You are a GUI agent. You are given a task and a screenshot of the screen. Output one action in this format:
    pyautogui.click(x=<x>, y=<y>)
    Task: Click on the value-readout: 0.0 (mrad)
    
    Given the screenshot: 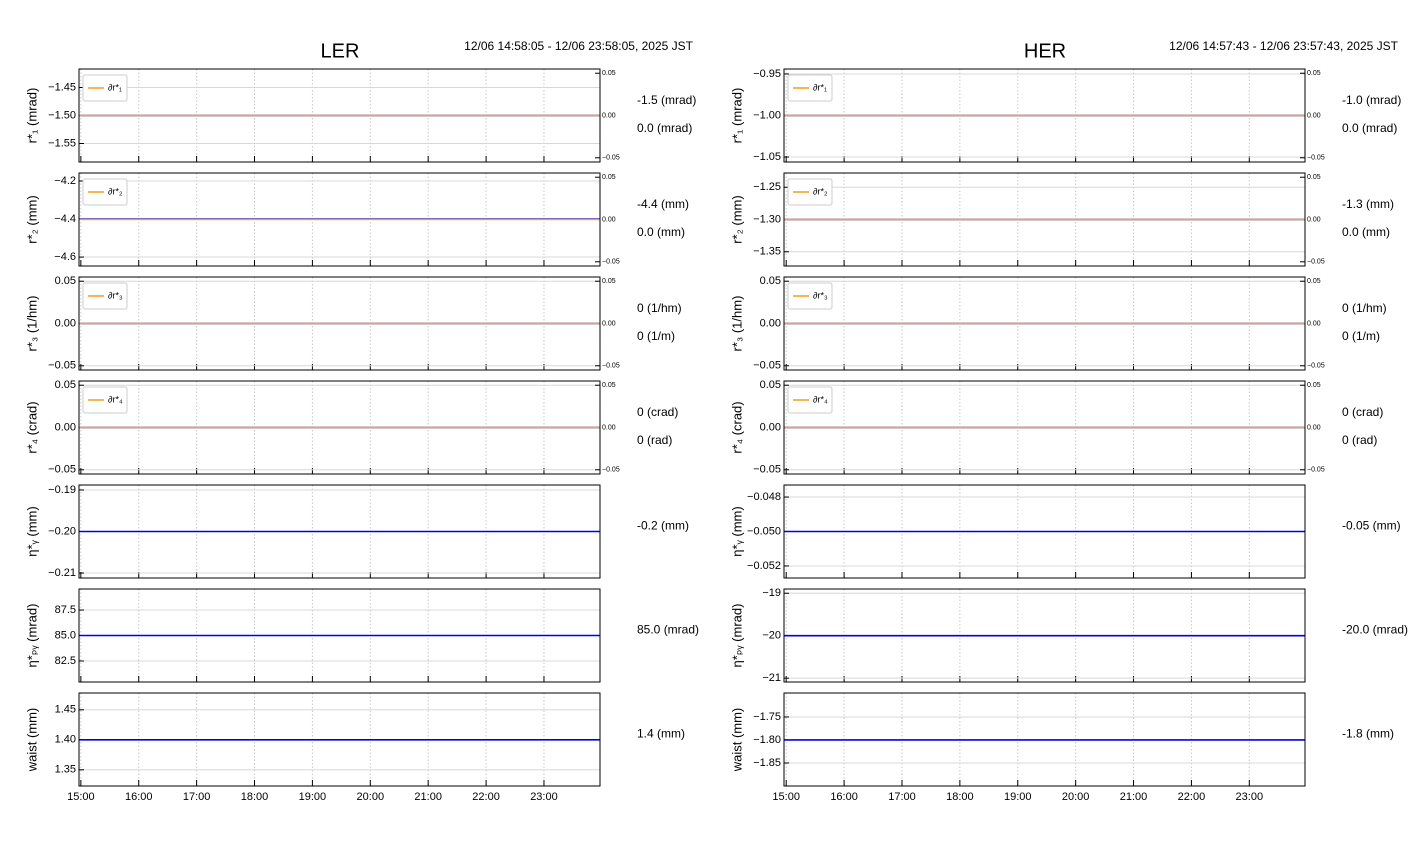 What is the action you would take?
    pyautogui.click(x=664, y=128)
    